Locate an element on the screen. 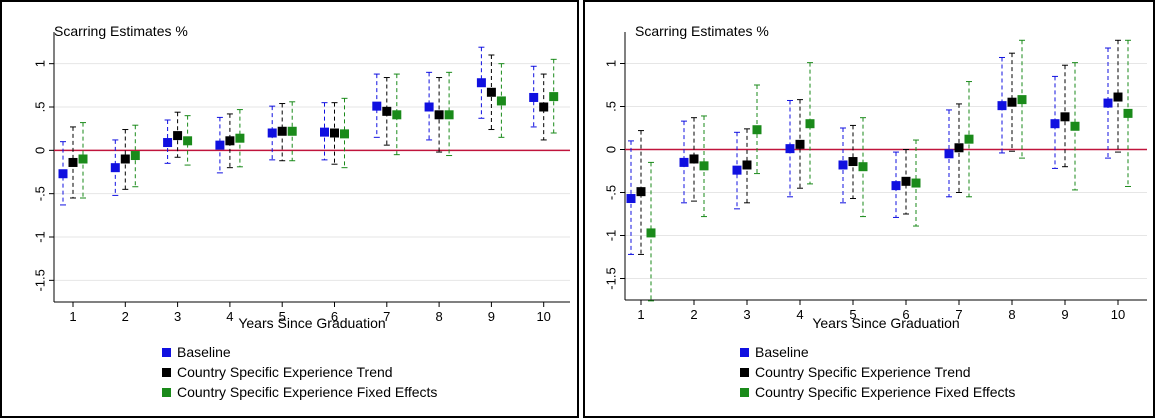 Image resolution: width=1155 pixels, height=418 pixels. x-axis-label: Years Since Graduation is located at coordinates (885, 323).